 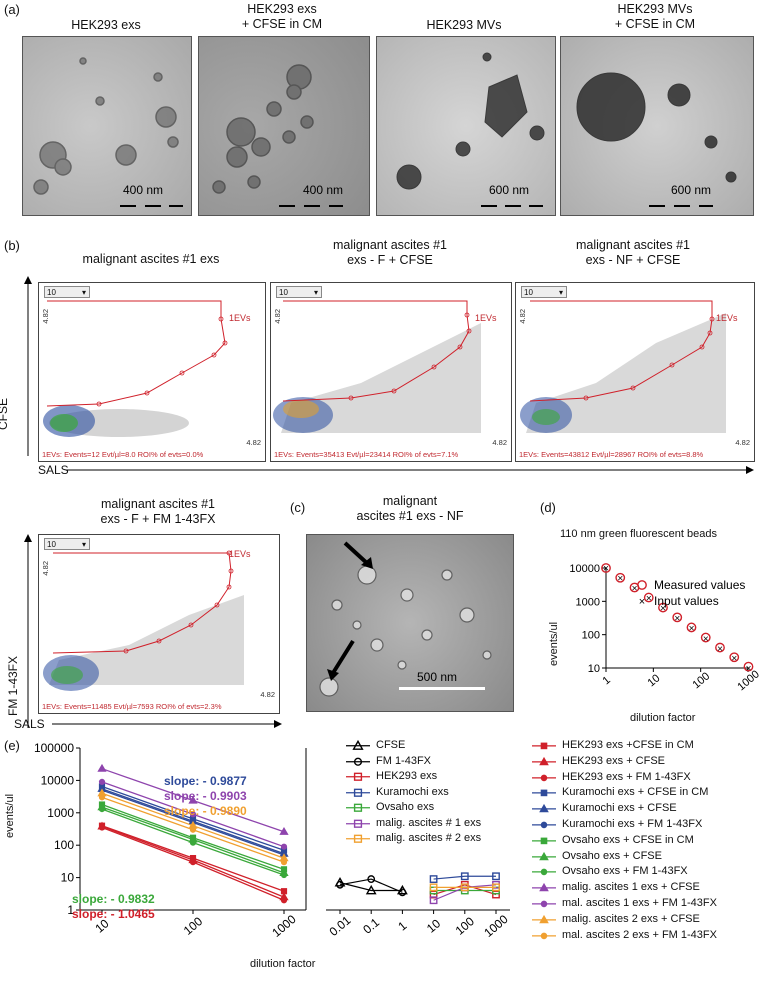 What do you see at coordinates (205, 811) in the screenshot?
I see `slope-label-ascites2: slope: - 0.9890` at bounding box center [205, 811].